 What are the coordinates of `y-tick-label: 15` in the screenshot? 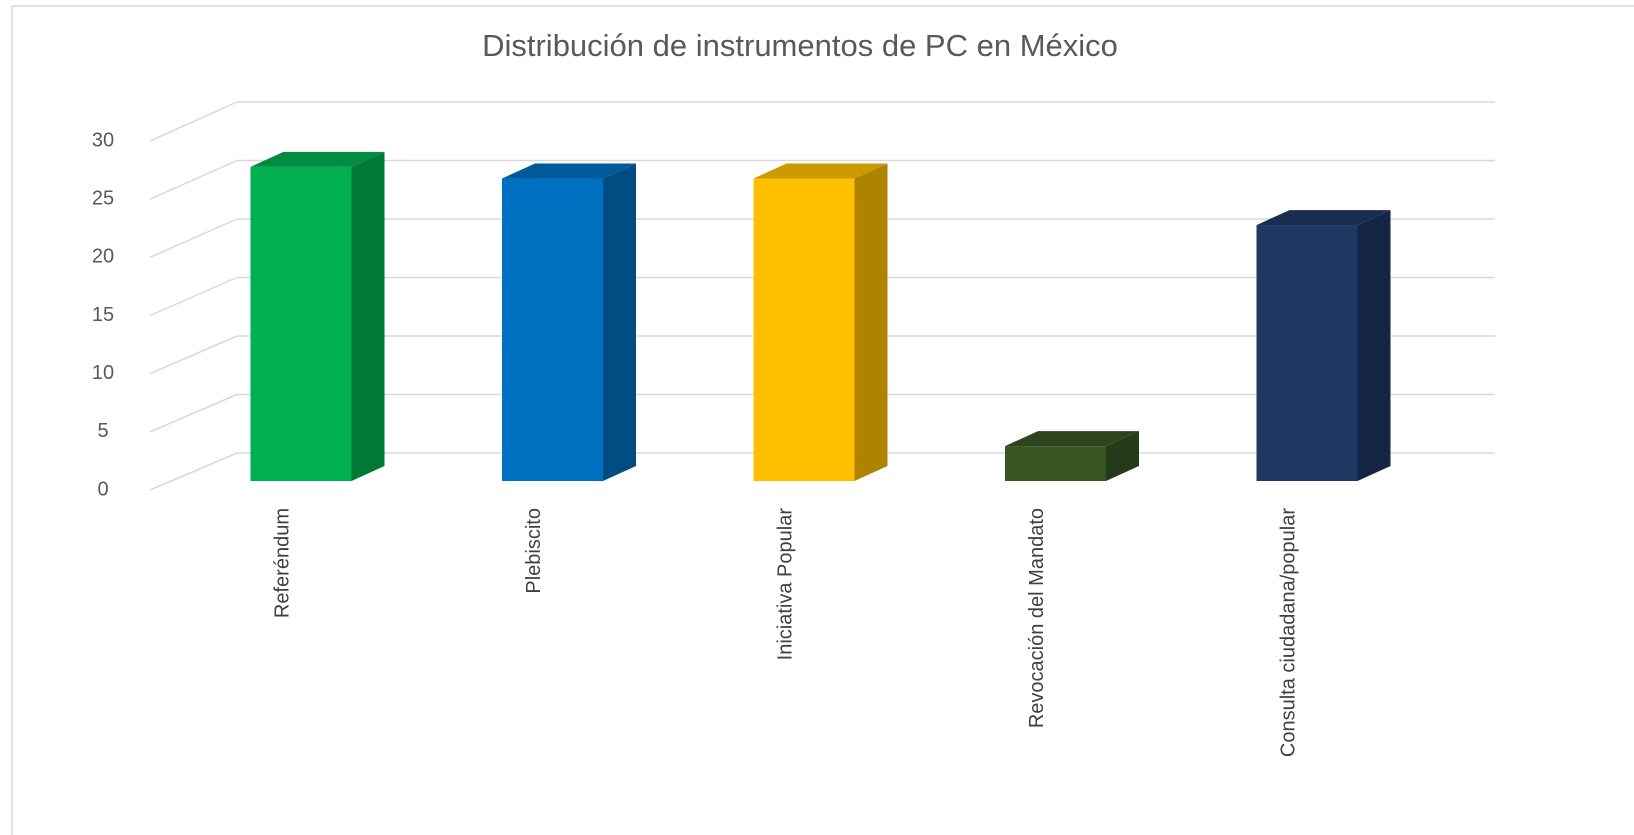 It's located at (103, 315).